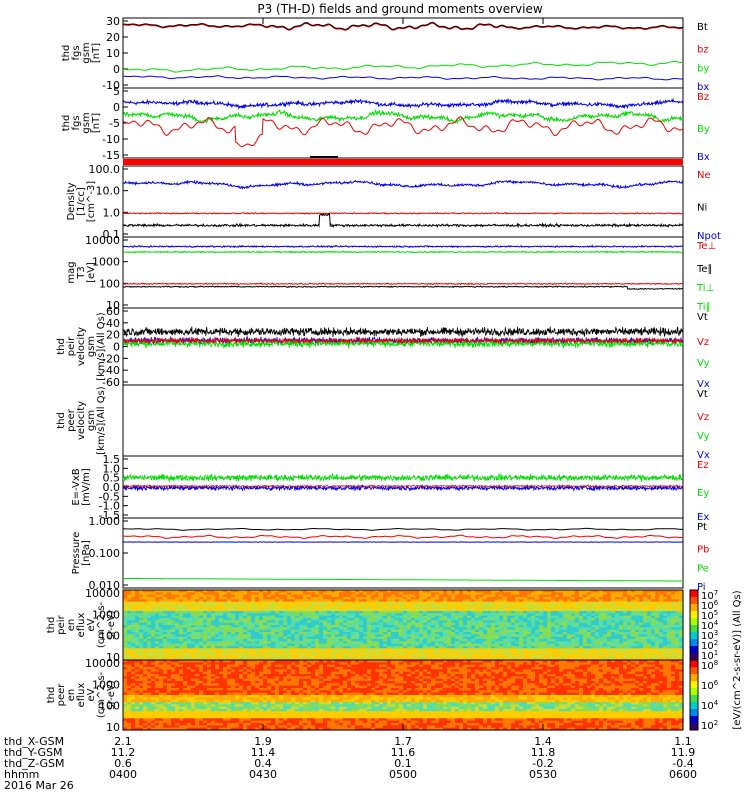 Image resolution: width=750 pixels, height=800 pixels. What do you see at coordinates (101, 624) in the screenshot?
I see `y-axis-label-line: (cm^2-s-` at bounding box center [101, 624].